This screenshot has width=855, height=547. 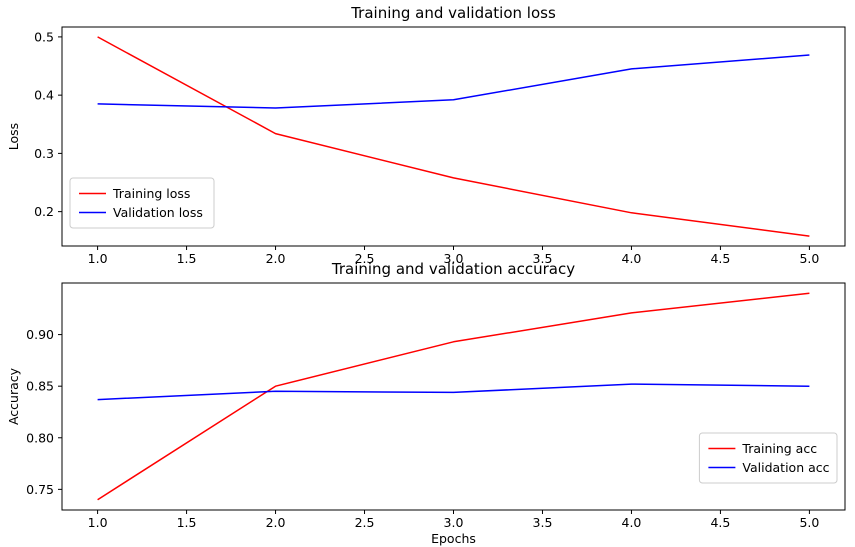 What do you see at coordinates (453, 81) in the screenshot?
I see `series-validation-loss` at bounding box center [453, 81].